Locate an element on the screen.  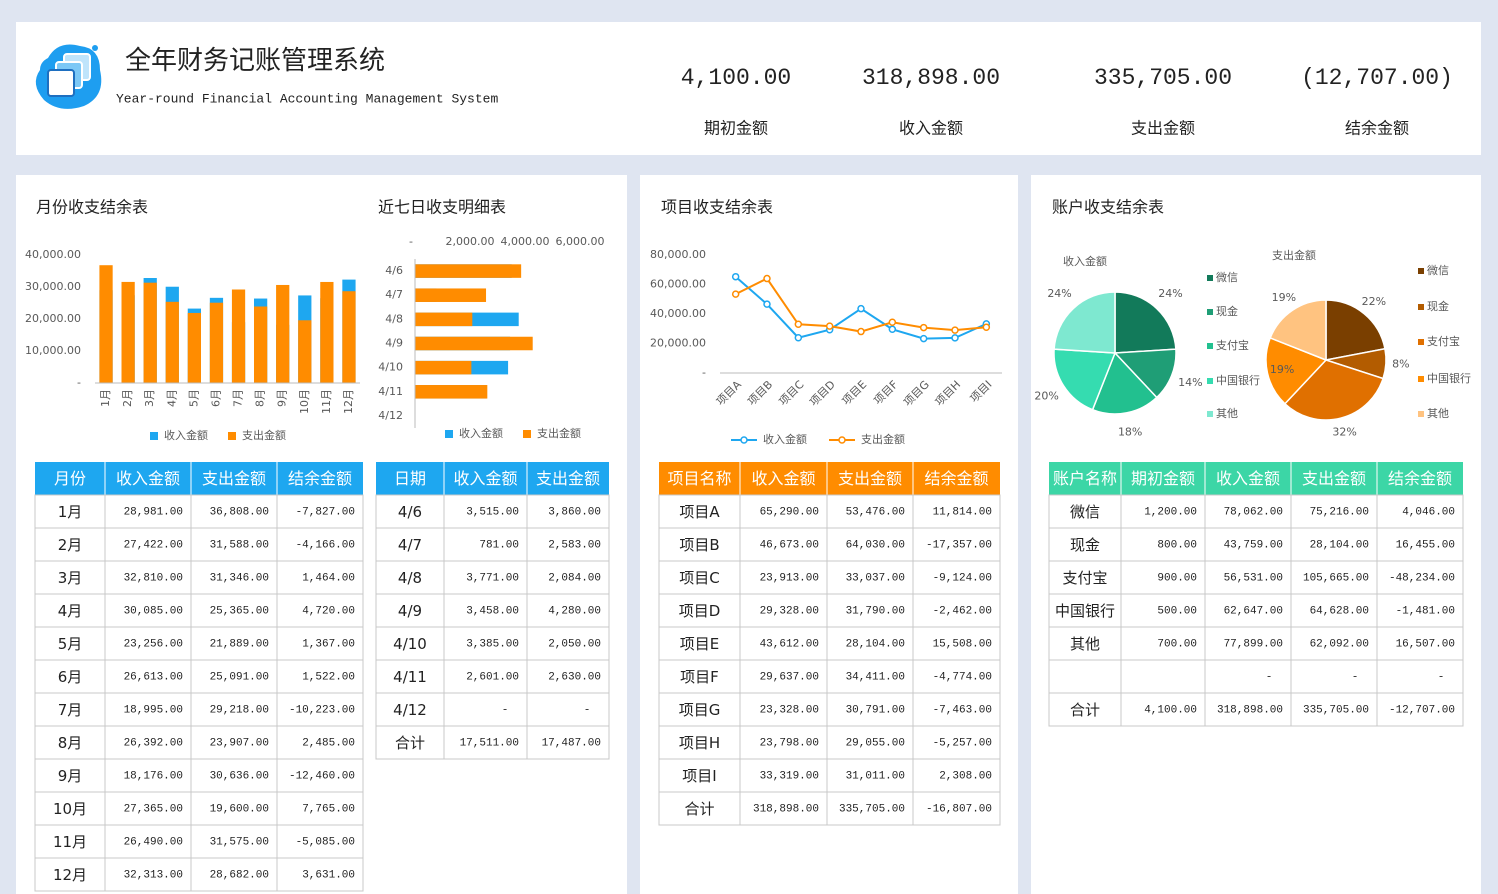
cell-text: 28,104.00 is located at coordinates (875, 644).